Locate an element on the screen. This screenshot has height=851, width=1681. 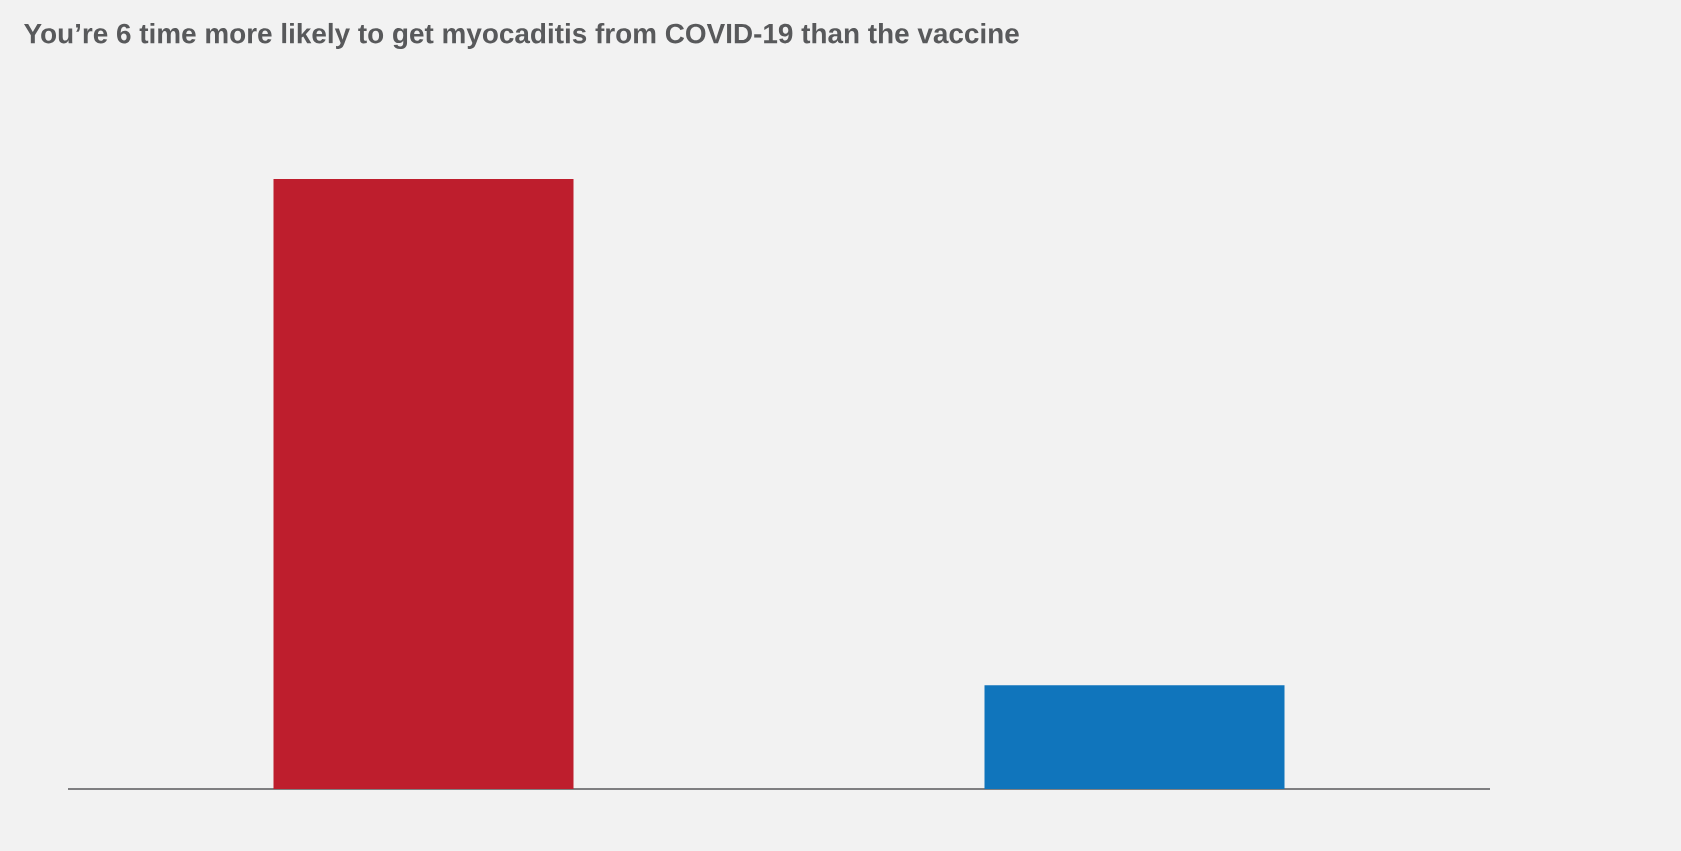
chart-title: You’re 6 time more likely to get myocaditis from COVID-19 than the vaccine is located at coordinates (521, 36).